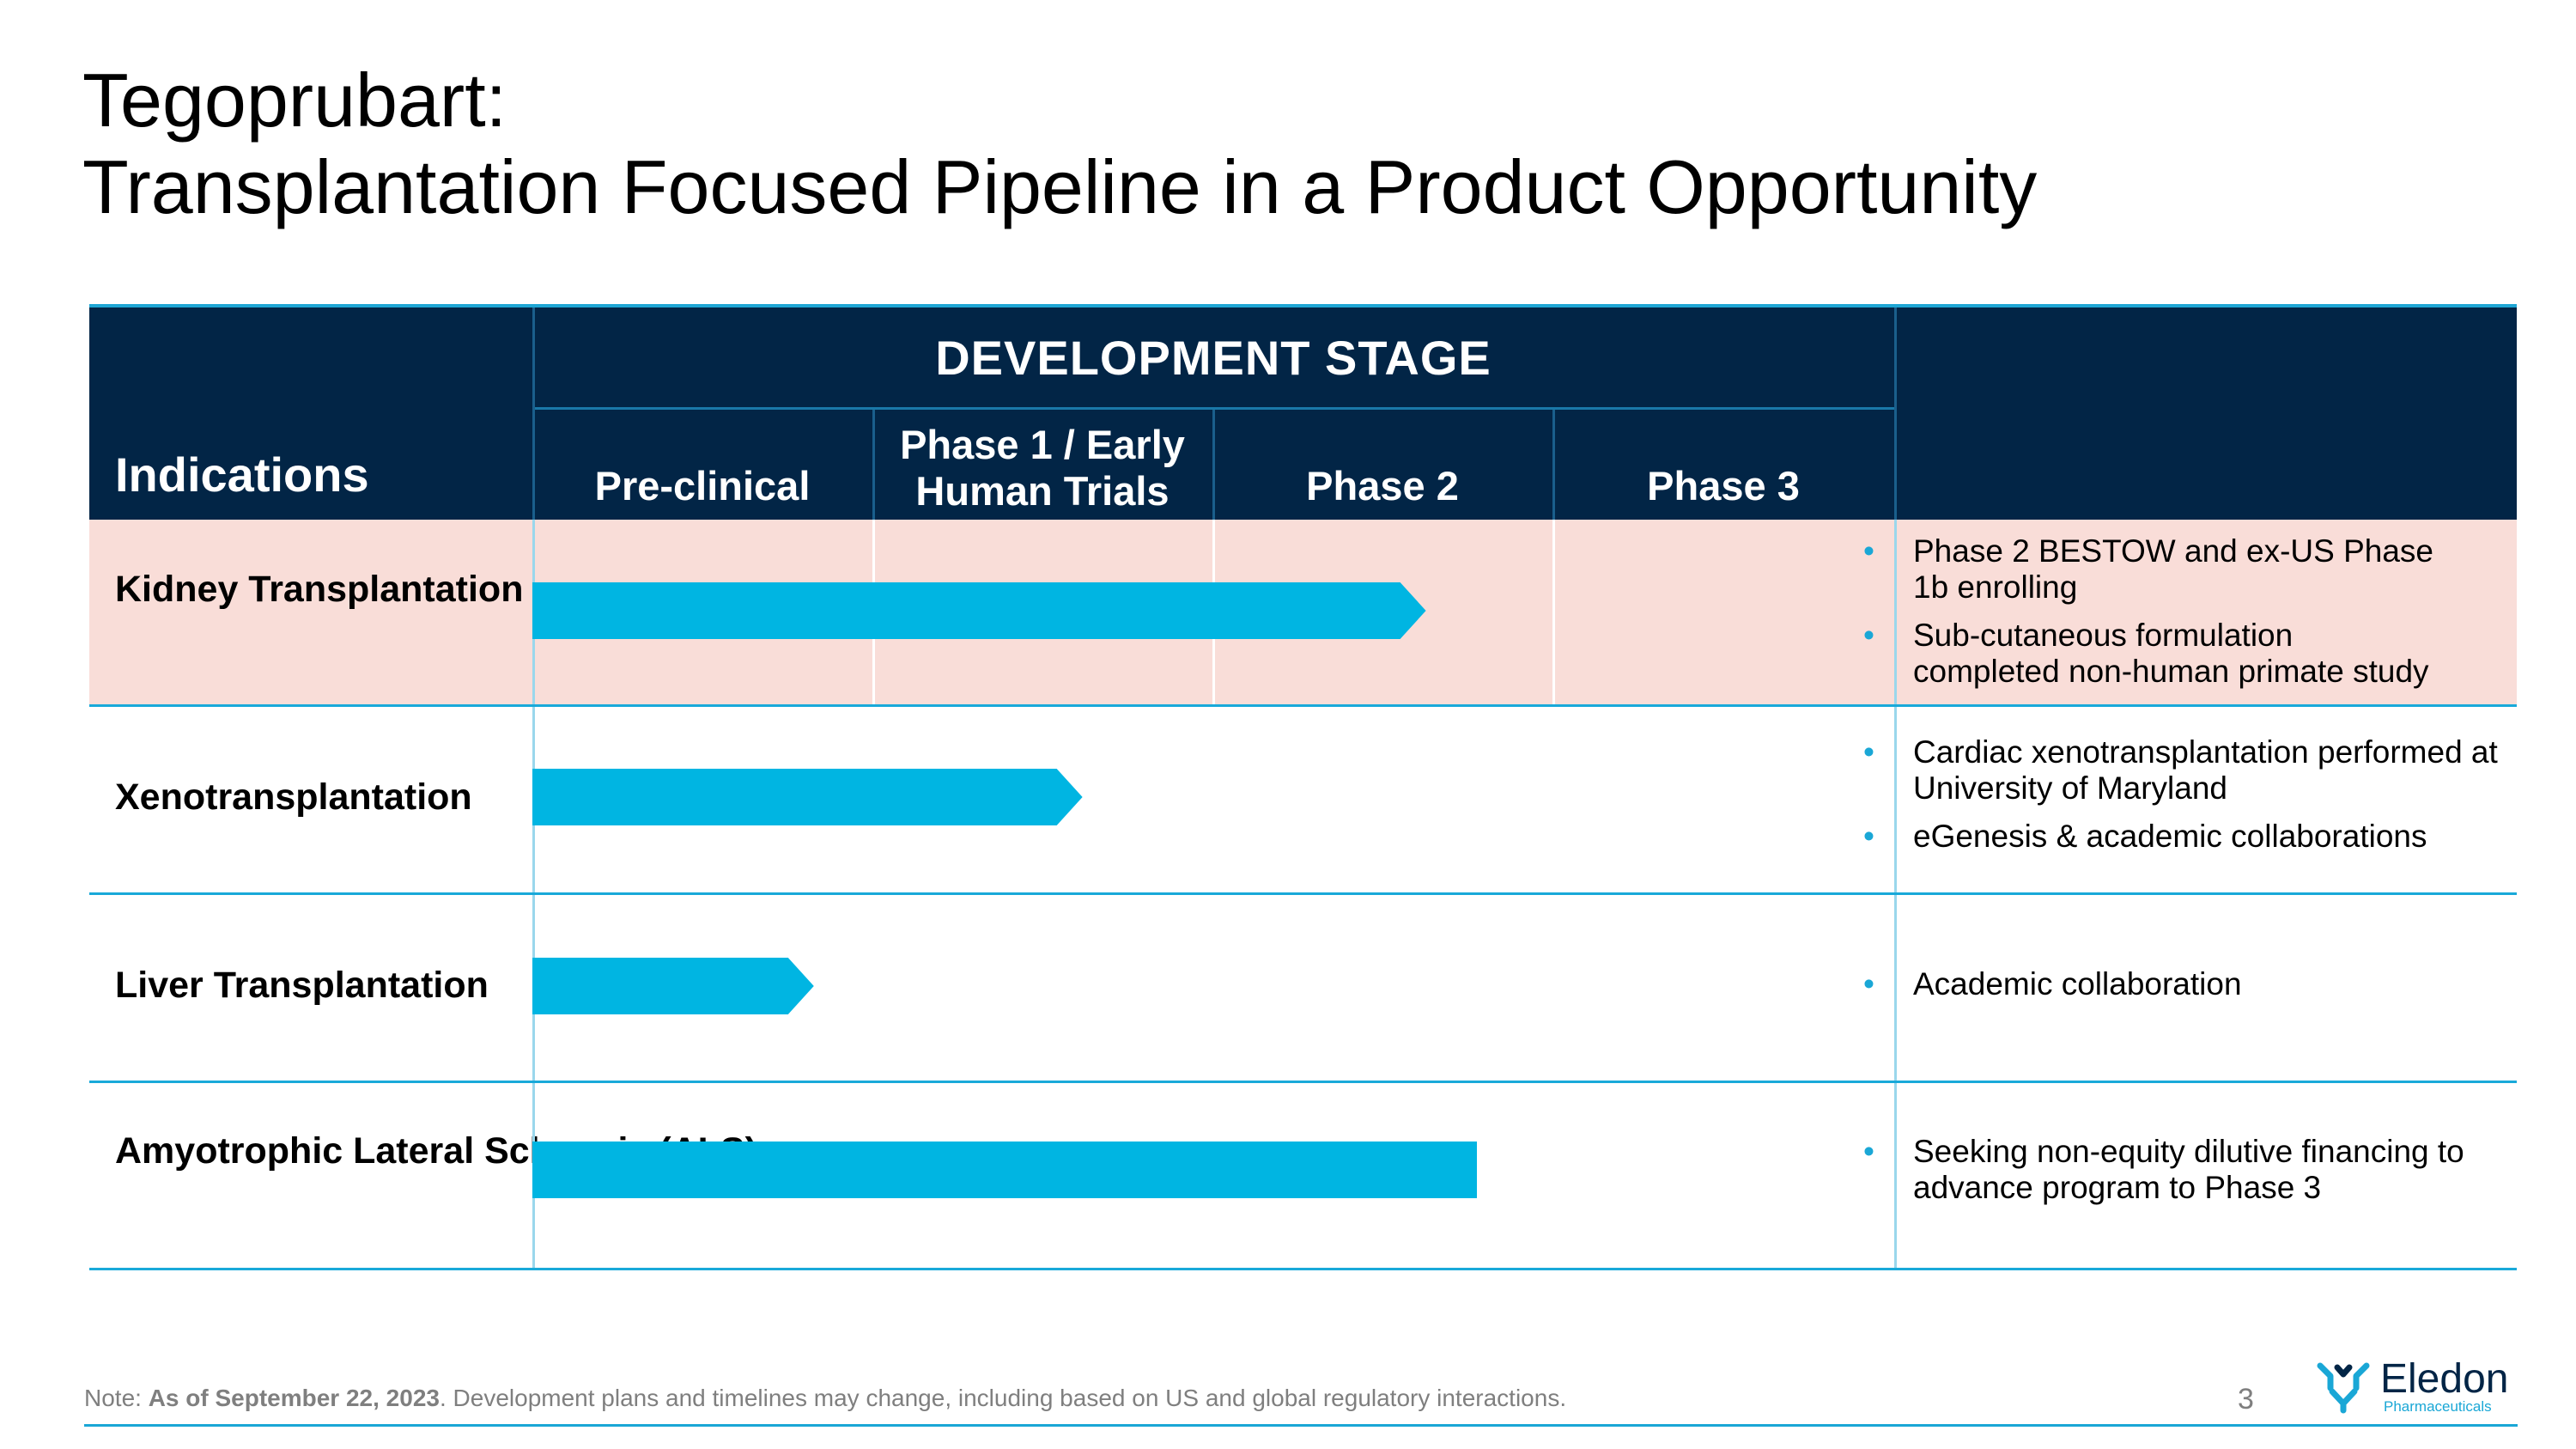 Image resolution: width=2576 pixels, height=1449 pixels. I want to click on indication-label: Kidney Transplantation, so click(319, 589).